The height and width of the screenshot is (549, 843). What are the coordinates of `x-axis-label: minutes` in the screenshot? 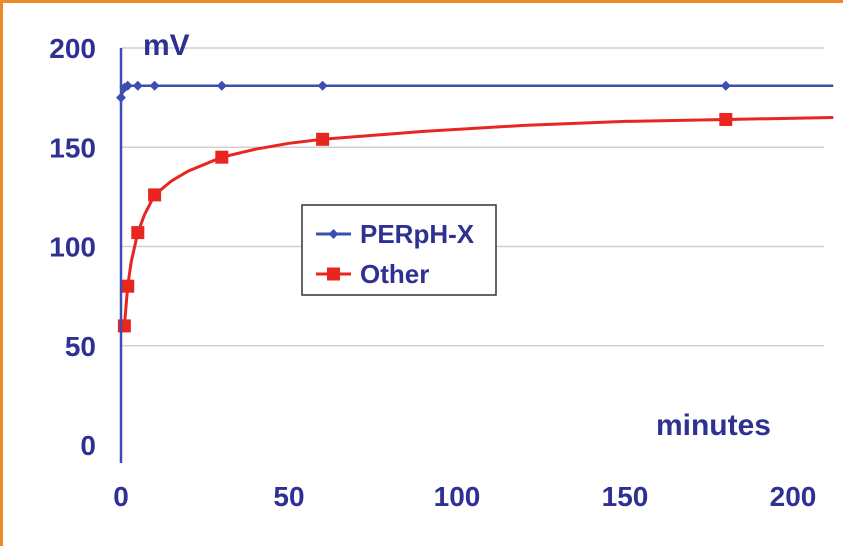 It's located at (713, 425).